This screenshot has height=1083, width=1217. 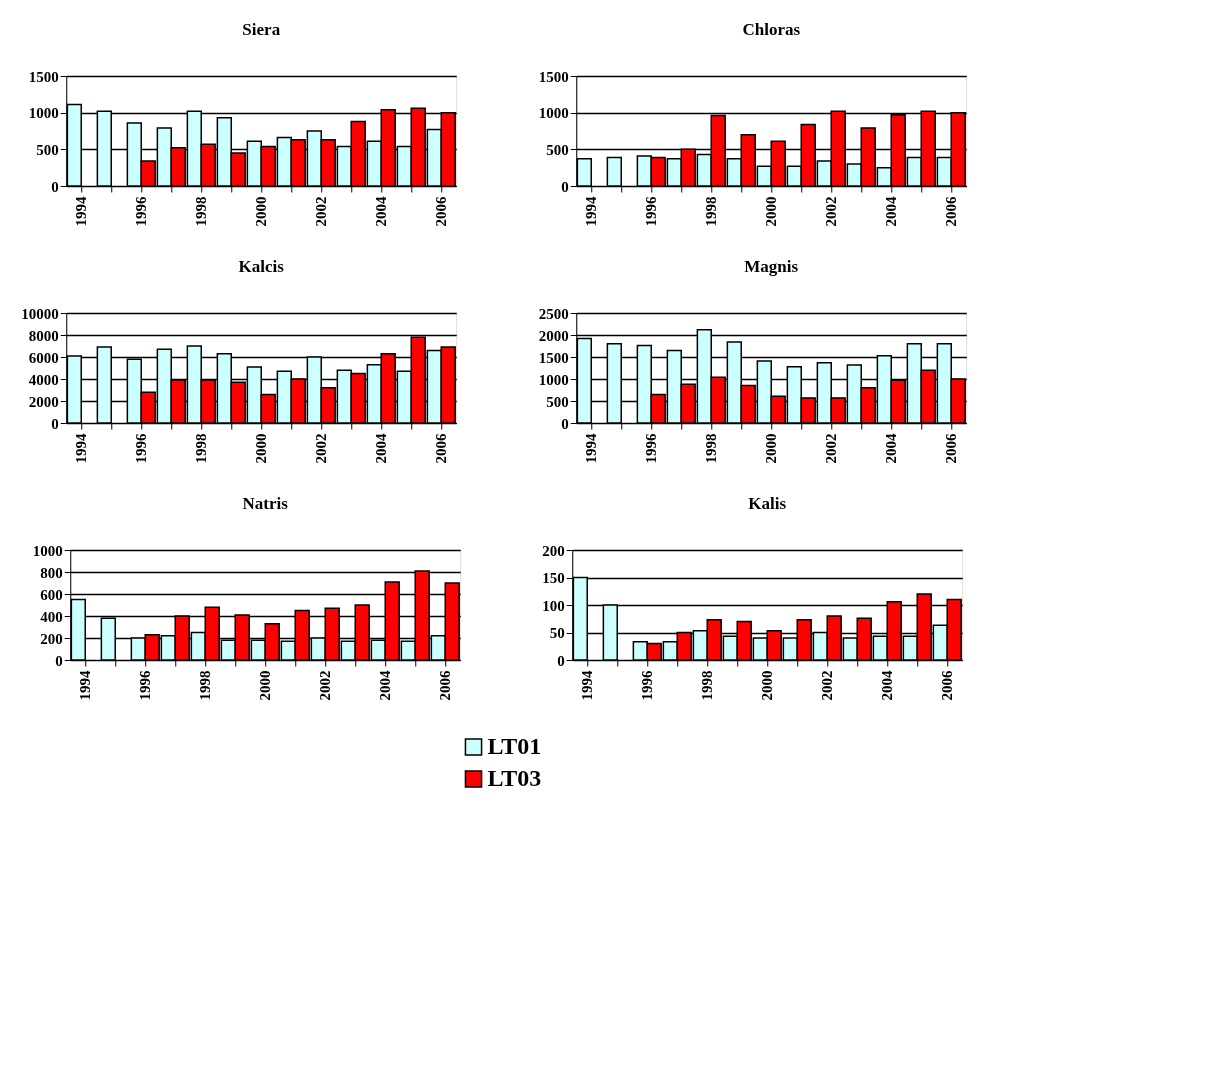 I want to click on chart-title: Siera, so click(x=261, y=29).